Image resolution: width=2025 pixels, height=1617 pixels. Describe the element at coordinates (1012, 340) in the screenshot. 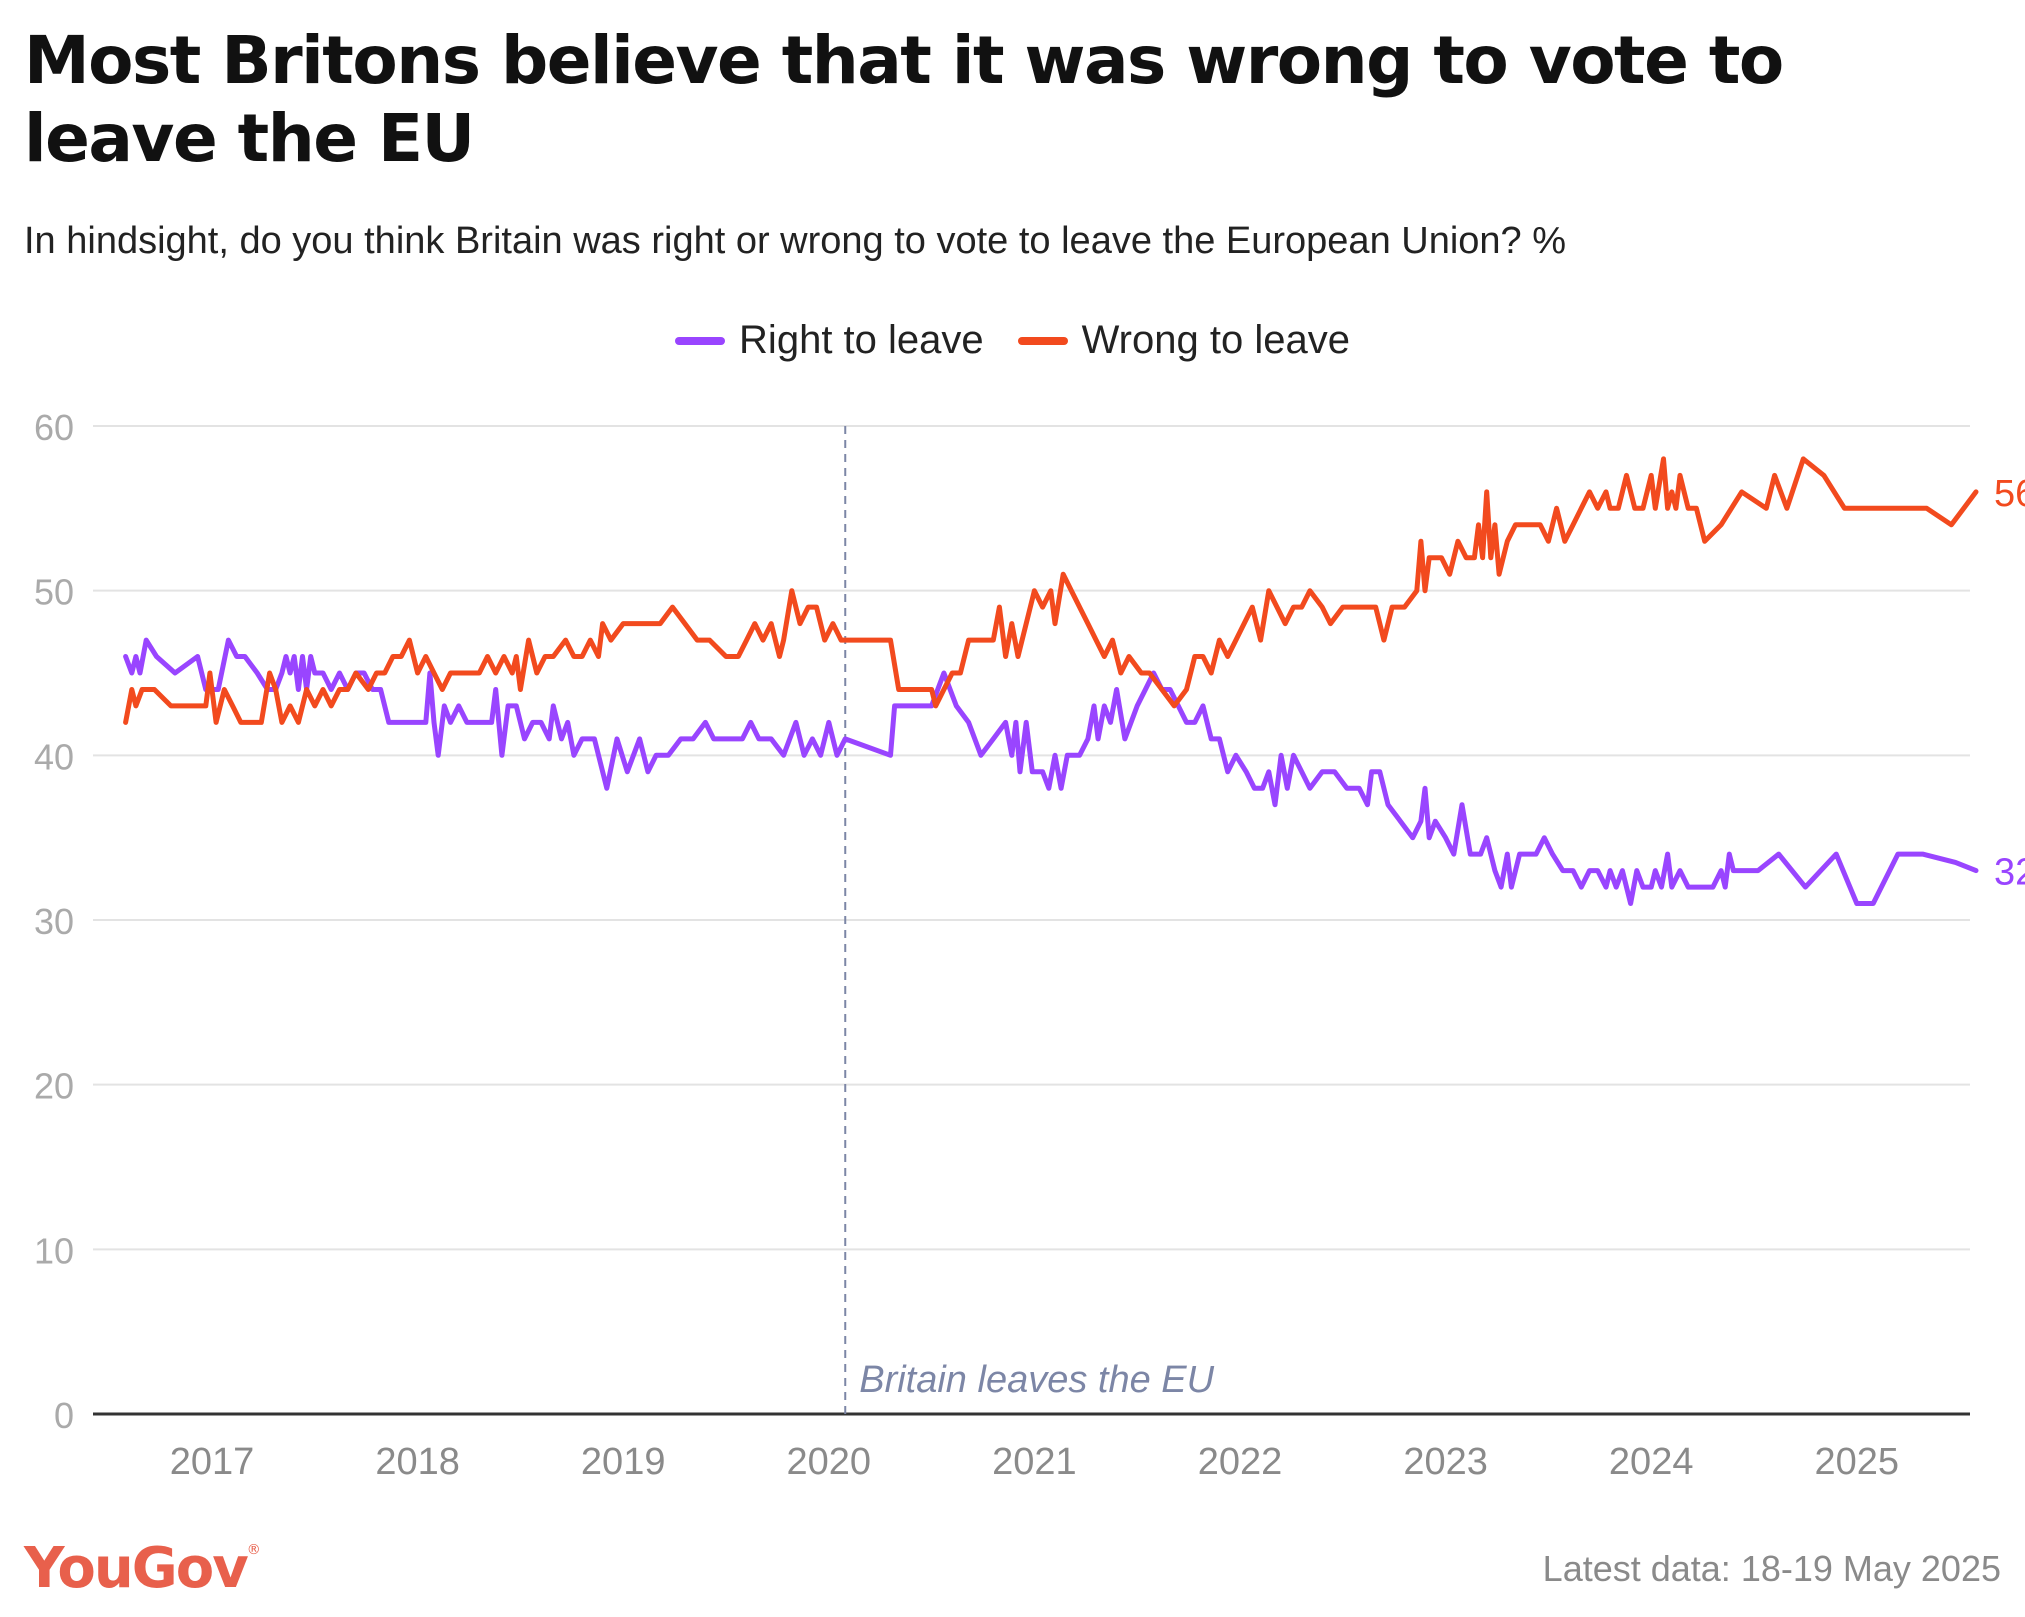

I see `legend: Right to leave Wrong to leave` at that location.